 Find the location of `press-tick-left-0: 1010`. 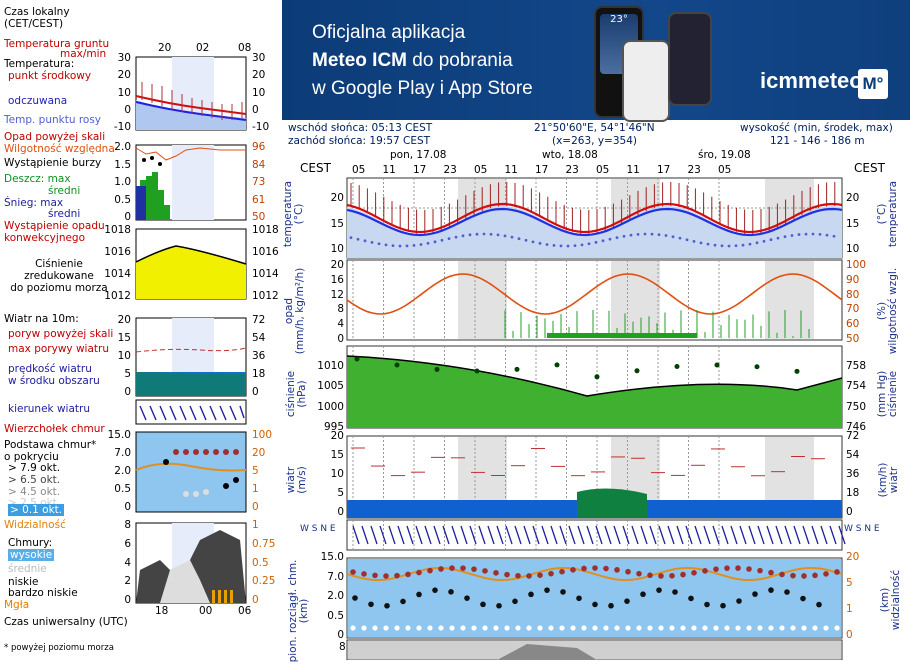

press-tick-left-0: 1010 is located at coordinates (330, 366).